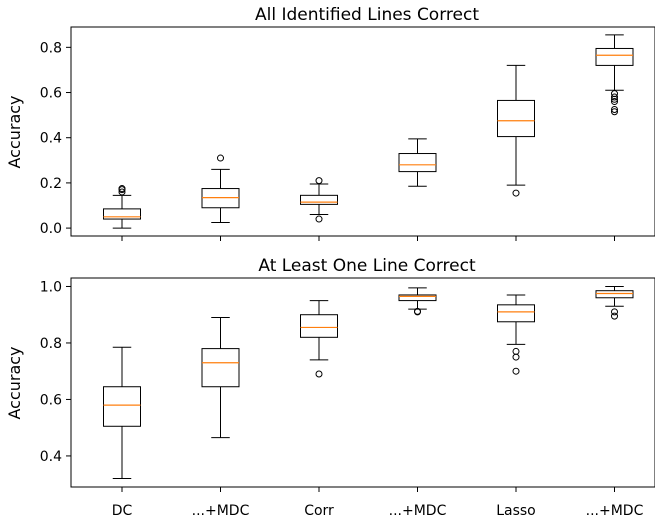 This screenshot has width=655, height=522. What do you see at coordinates (122, 511) in the screenshot?
I see `x-category-label: DC` at bounding box center [122, 511].